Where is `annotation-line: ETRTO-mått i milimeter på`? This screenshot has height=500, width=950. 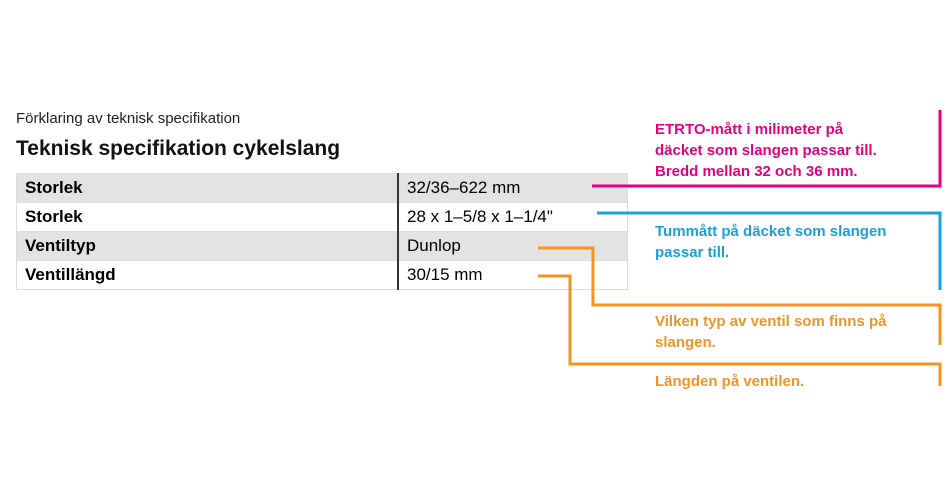 annotation-line: ETRTO-mått i milimeter på is located at coordinates (749, 129).